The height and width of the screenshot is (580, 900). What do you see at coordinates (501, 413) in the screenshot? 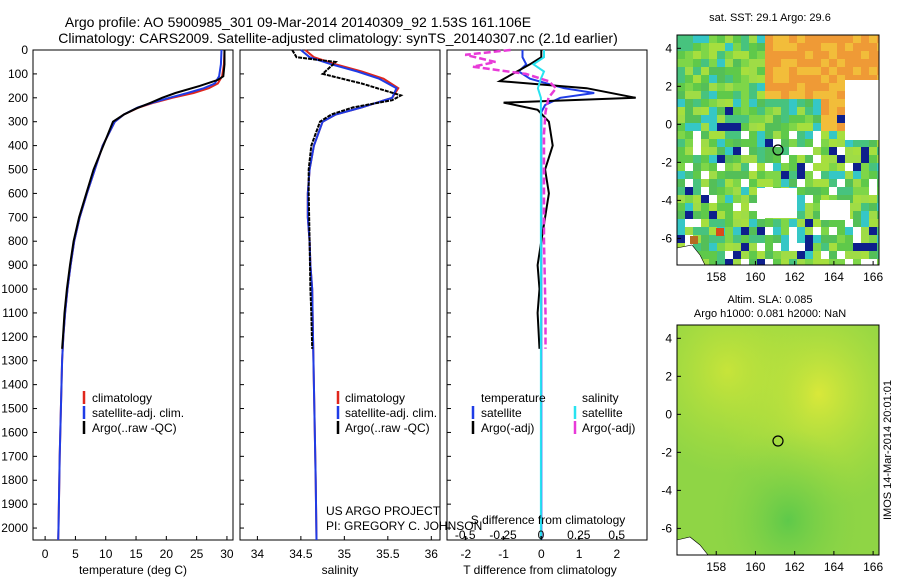
I see `legend-t-satellite: satellite` at bounding box center [501, 413].